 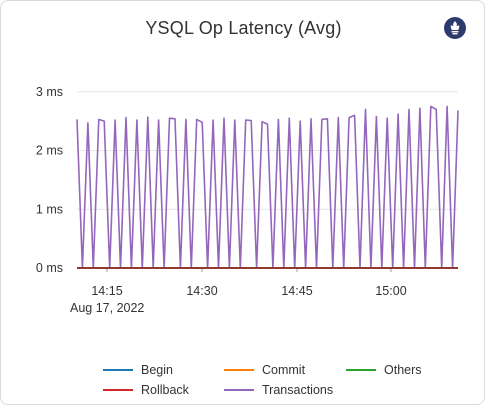 I want to click on y-tick-label: 0 ms, so click(x=49, y=268).